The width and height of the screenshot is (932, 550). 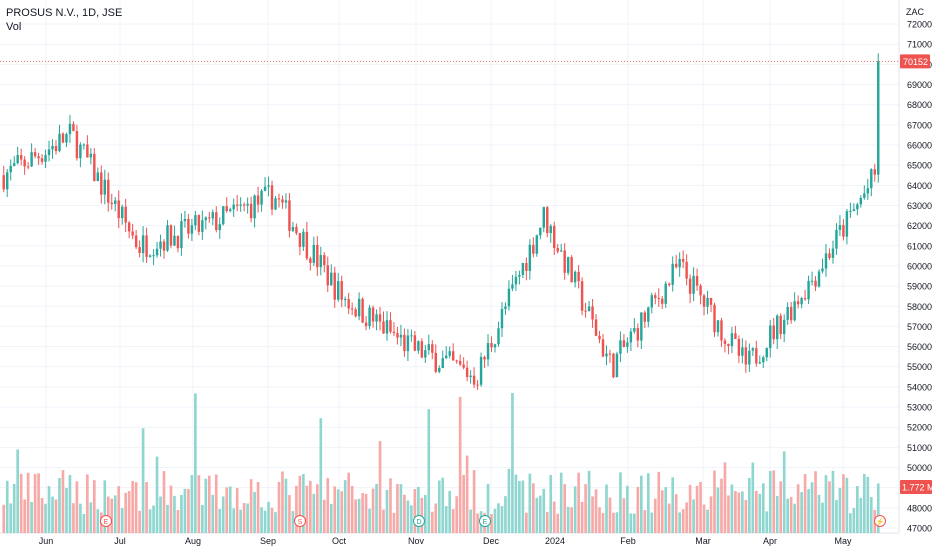 What do you see at coordinates (880, 521) in the screenshot?
I see `event-marker-label: ⚡` at bounding box center [880, 521].